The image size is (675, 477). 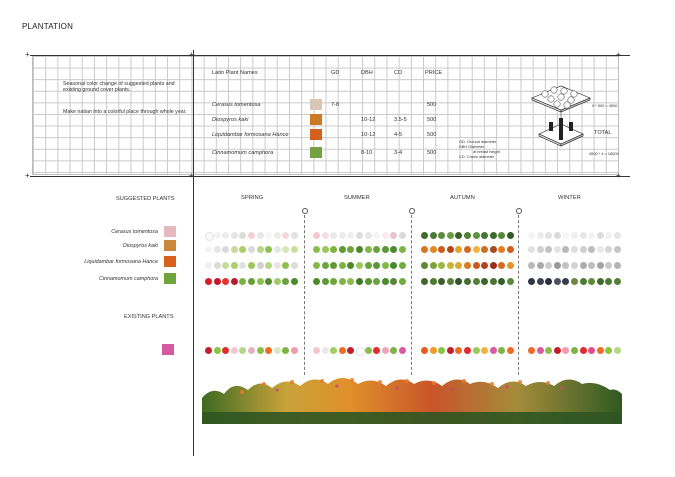 I want to click on calc-total-label: TOTAL, so click(x=603, y=133).